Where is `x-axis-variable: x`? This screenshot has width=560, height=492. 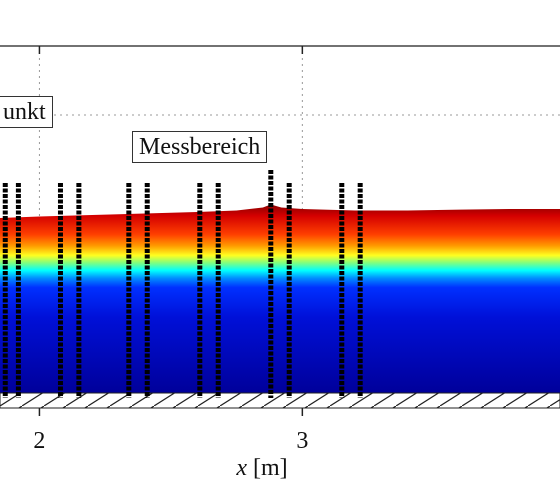
x-axis-variable: x is located at coordinates (241, 468).